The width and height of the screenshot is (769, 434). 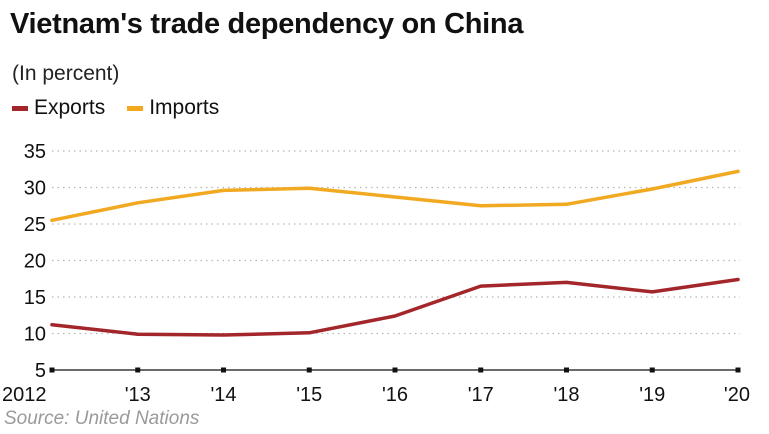 I want to click on legend-item-exports: Exports, so click(x=58, y=108).